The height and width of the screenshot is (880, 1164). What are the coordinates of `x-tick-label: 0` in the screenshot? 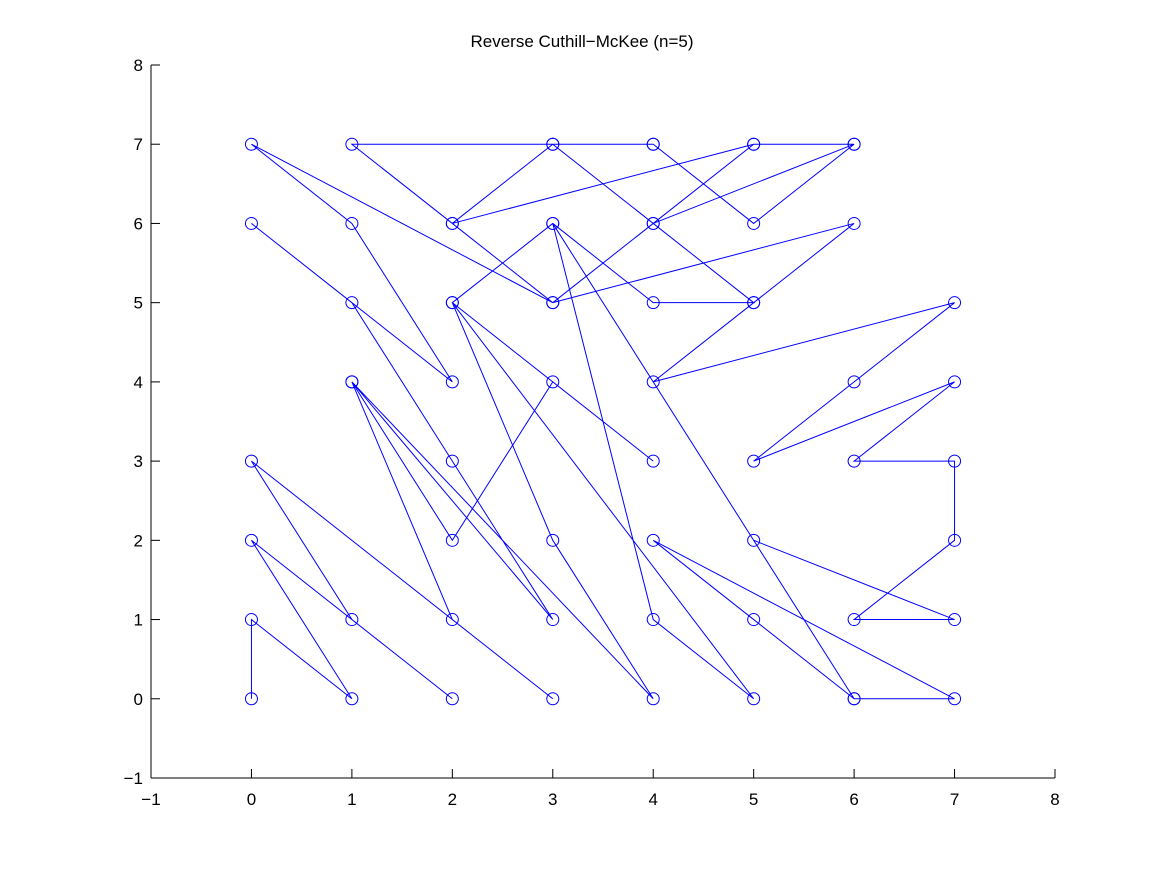 It's located at (251, 799).